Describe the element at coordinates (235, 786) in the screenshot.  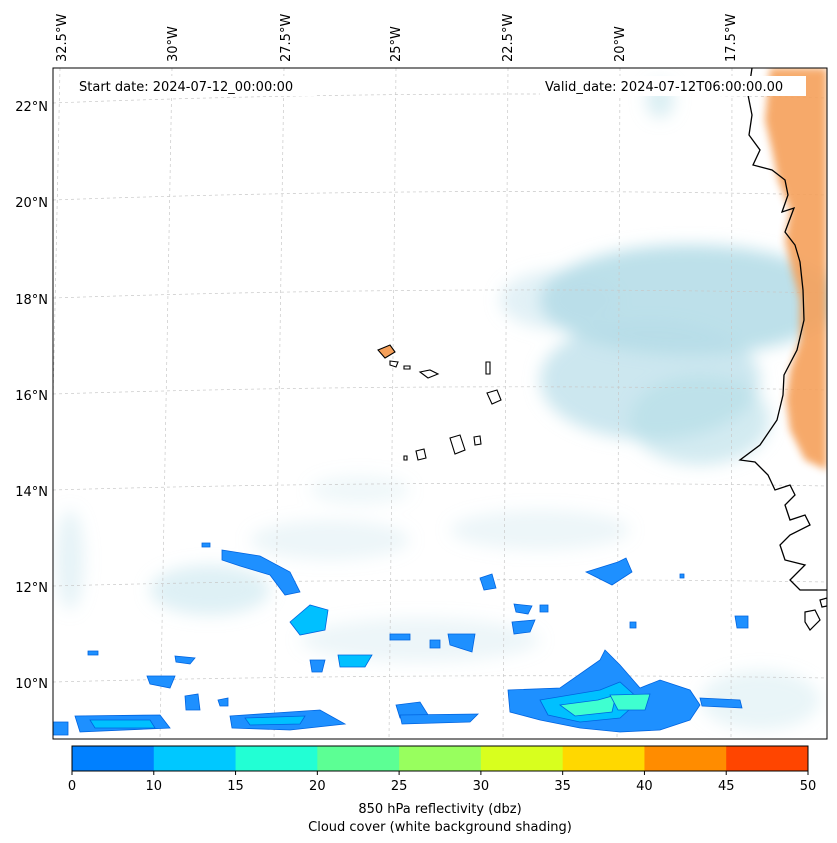
I see `colorbar-tick-label: 15` at that location.